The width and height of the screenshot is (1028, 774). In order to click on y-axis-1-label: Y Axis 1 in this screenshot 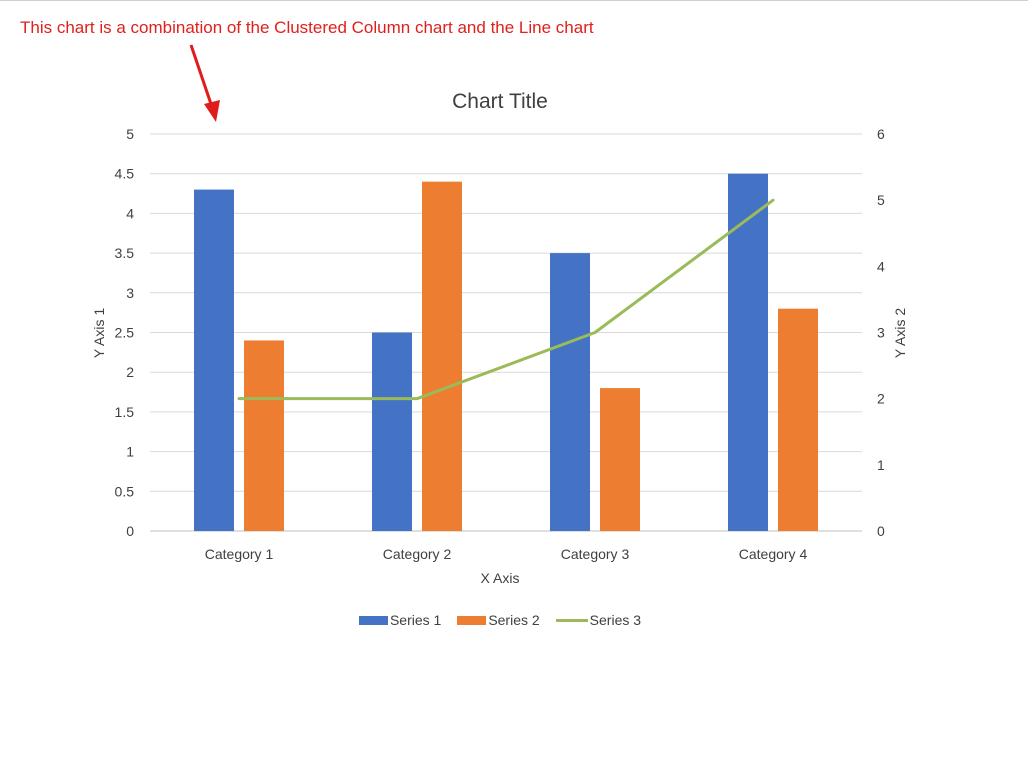, I will do `click(99, 333)`.